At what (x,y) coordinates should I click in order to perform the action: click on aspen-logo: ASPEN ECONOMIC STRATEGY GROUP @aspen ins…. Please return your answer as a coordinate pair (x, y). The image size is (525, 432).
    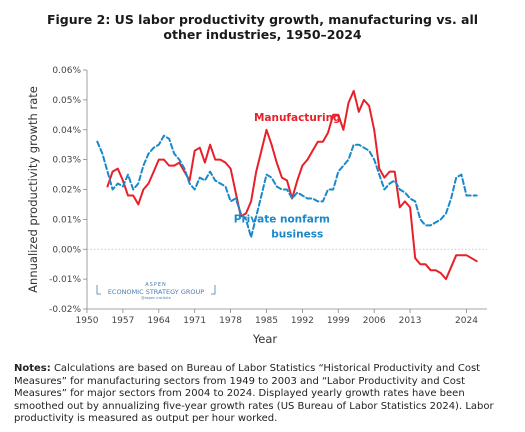
    Looking at the image, I should click on (156, 291).